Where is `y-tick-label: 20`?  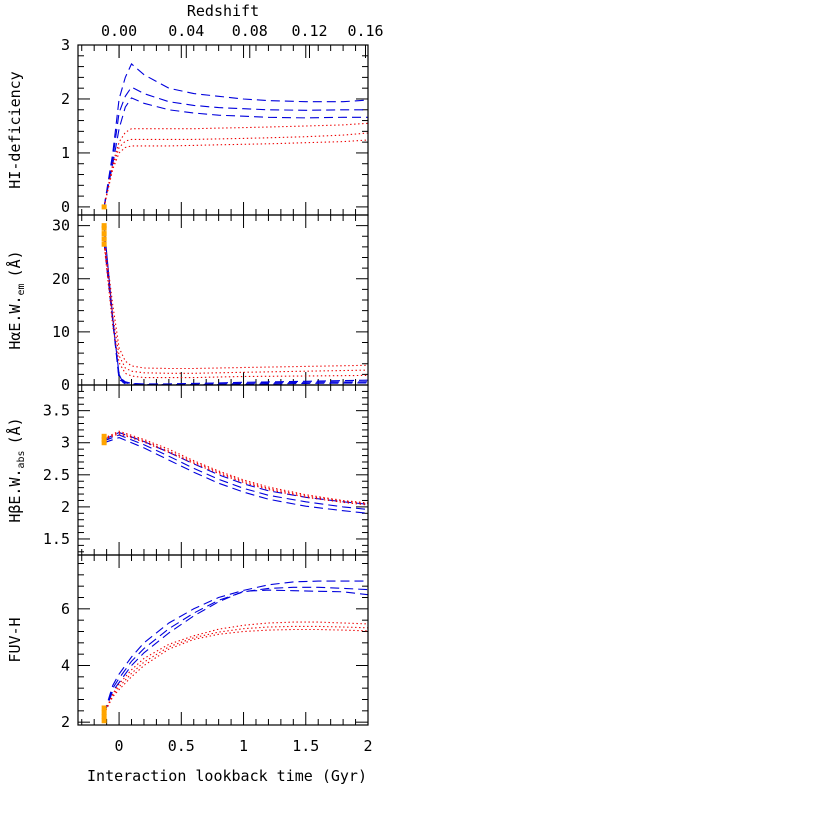
y-tick-label: 20 is located at coordinates (61, 279).